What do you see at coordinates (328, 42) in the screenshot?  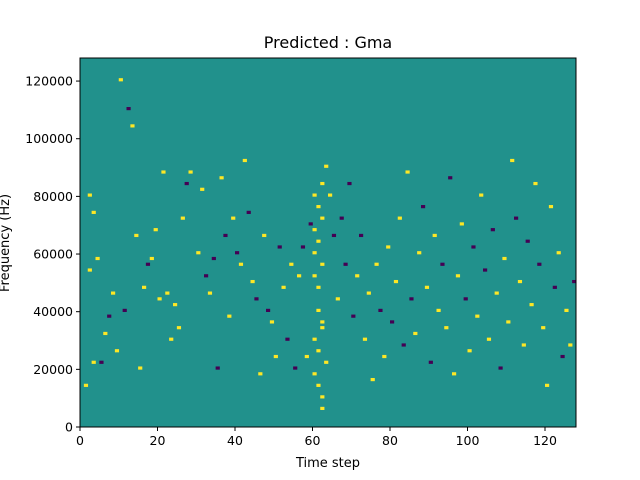 I see `chart-title: Predicted : Gma` at bounding box center [328, 42].